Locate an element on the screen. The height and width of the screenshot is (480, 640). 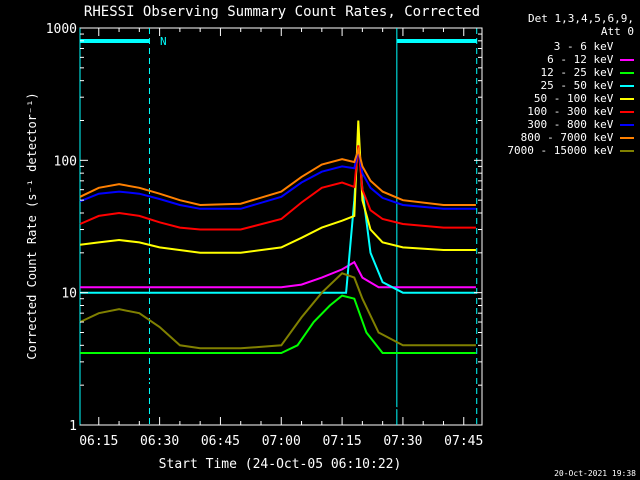
legend-label: 300 - 800 keV is located at coordinates (573, 124).